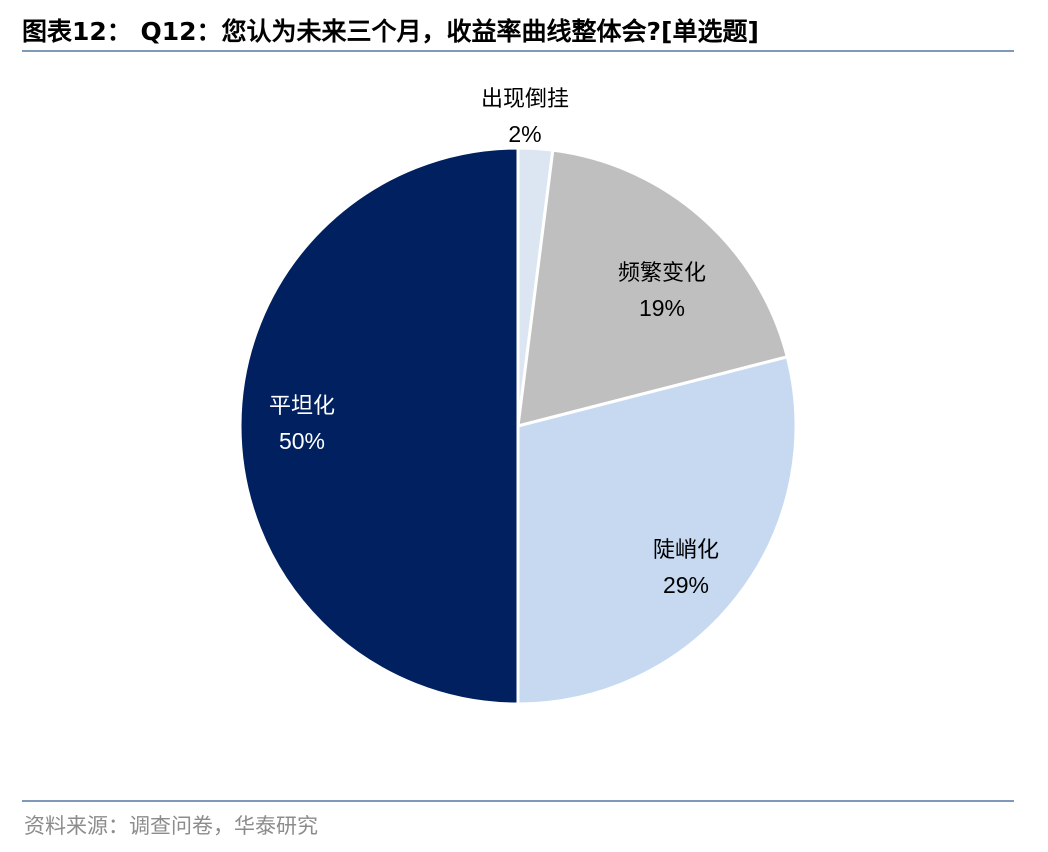  What do you see at coordinates (518, 801) in the screenshot?
I see `source-divider` at bounding box center [518, 801].